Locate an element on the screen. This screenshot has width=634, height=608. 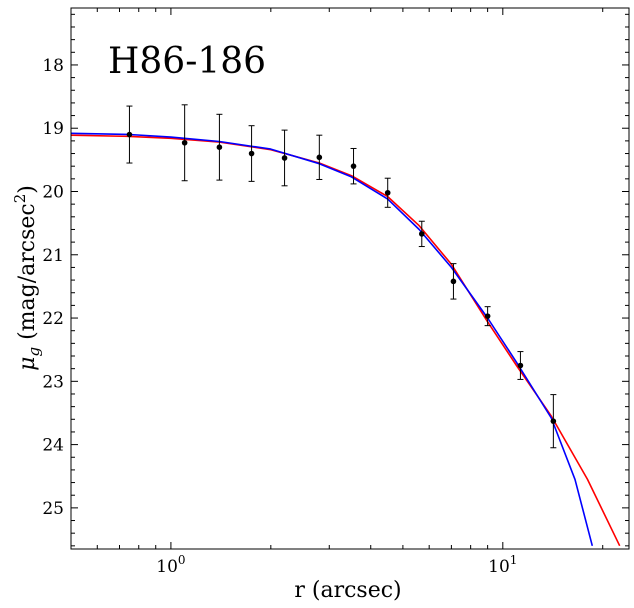
y-axis-label-mu: μ is located at coordinates (27, 364).